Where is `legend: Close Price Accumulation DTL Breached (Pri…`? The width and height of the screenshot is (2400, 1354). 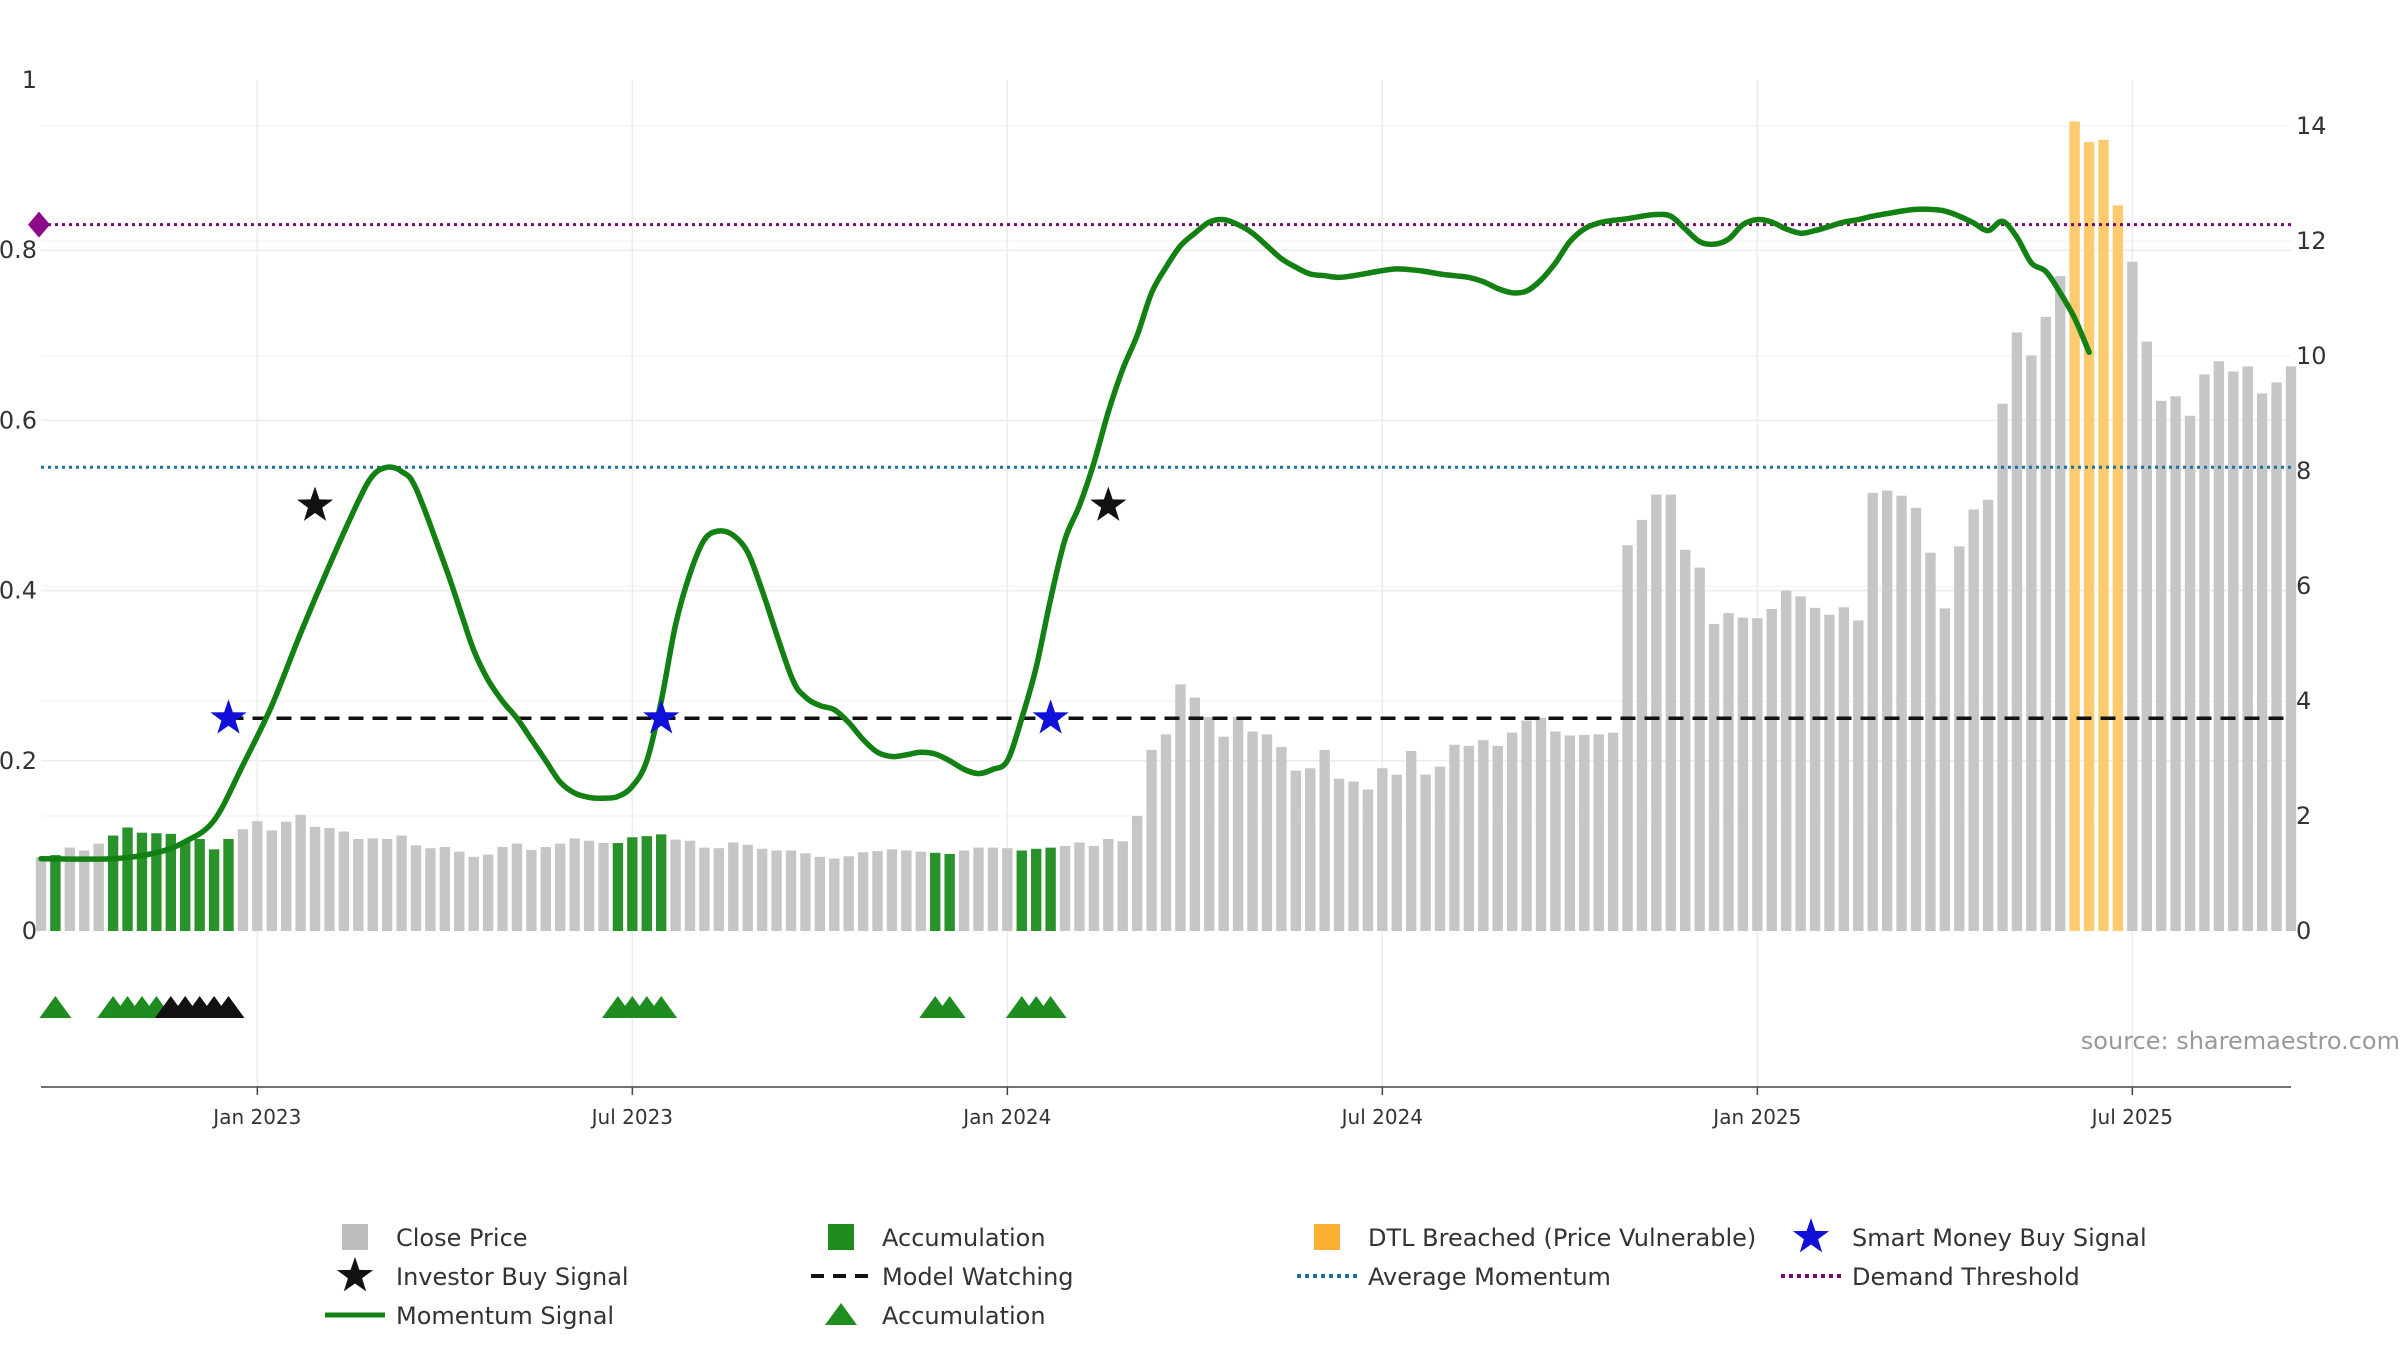
legend: Close Price Accumulation DTL Breached (Pri… is located at coordinates (1236, 1274).